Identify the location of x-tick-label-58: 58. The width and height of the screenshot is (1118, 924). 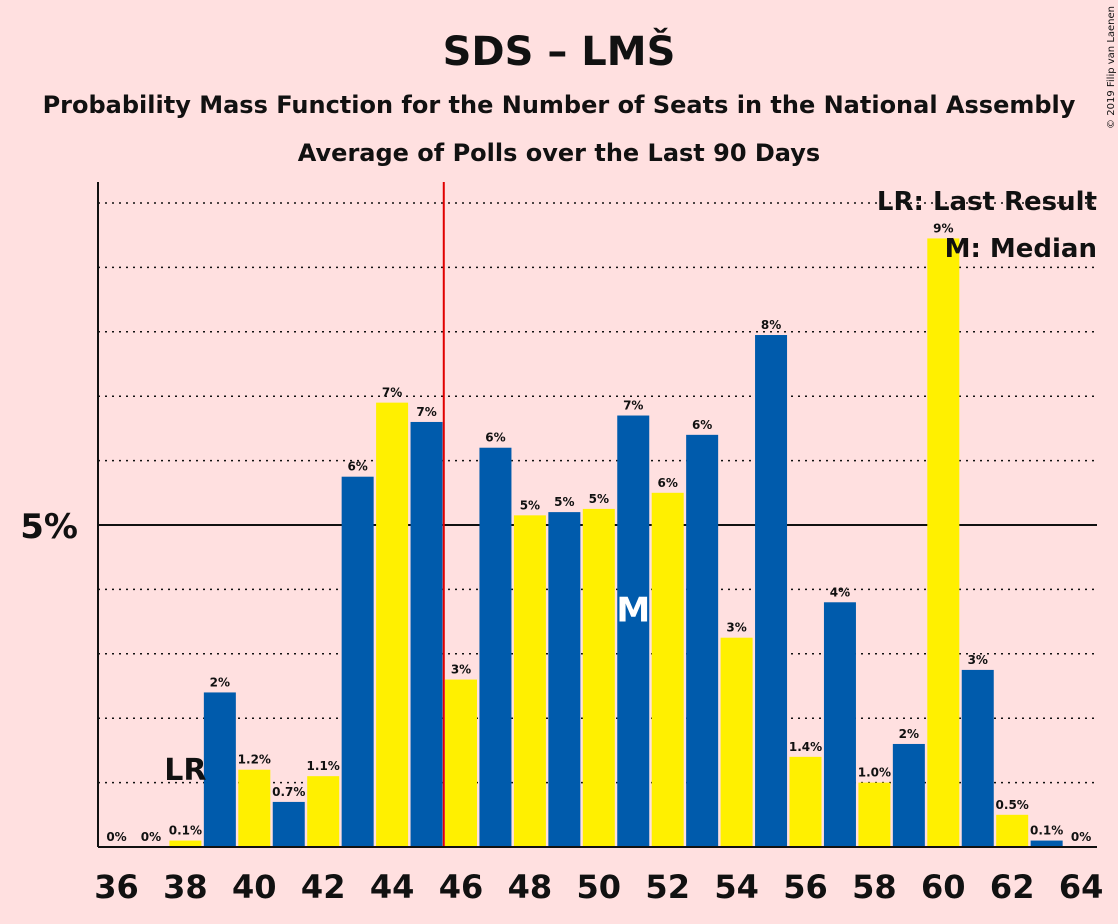
(874, 887).